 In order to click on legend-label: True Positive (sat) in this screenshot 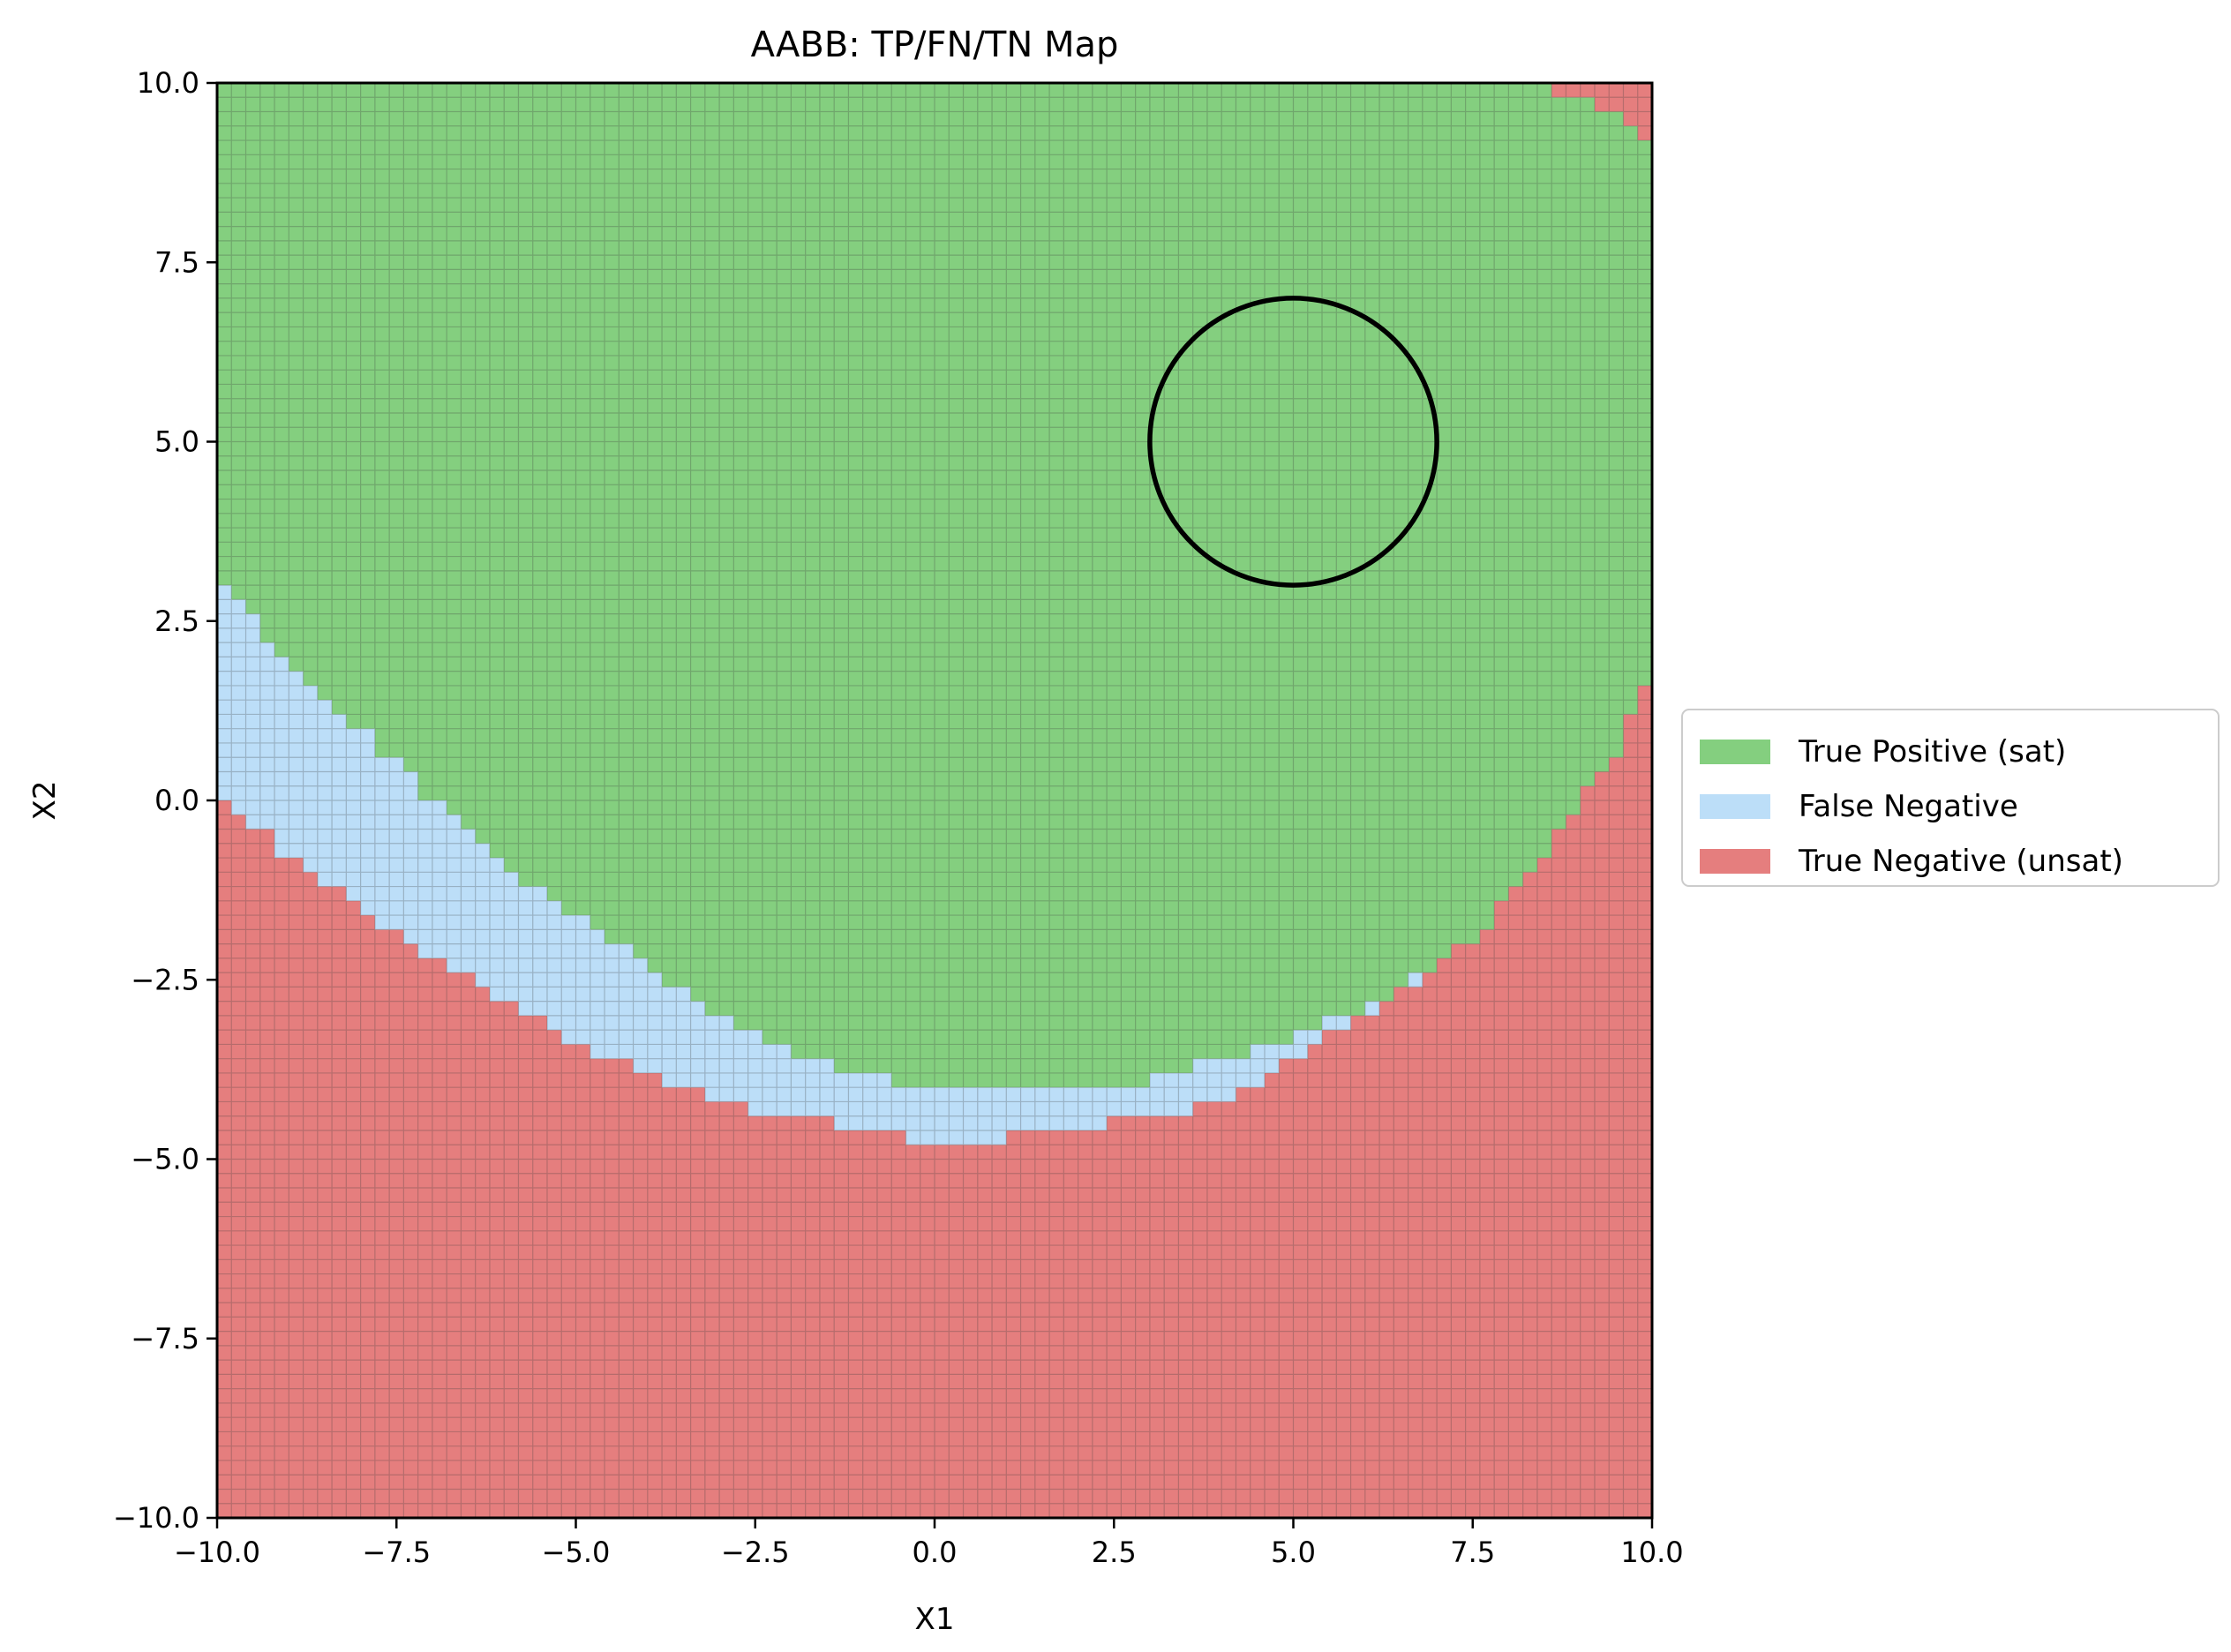, I will do `click(1932, 752)`.